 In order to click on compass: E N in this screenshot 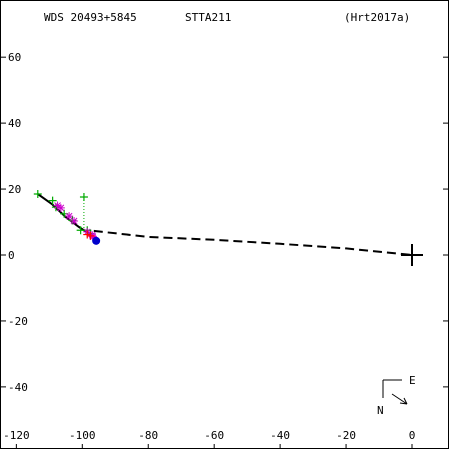, I will do `click(396, 395)`.